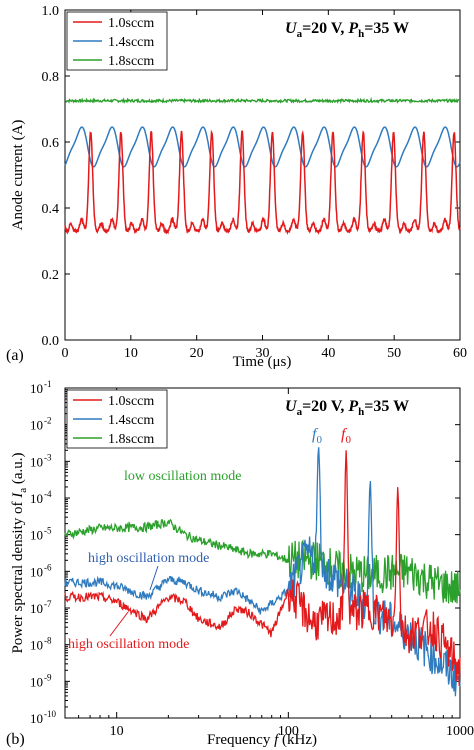  I want to click on high-mode-blue-annotation: high oscillation mode, so click(148, 558).